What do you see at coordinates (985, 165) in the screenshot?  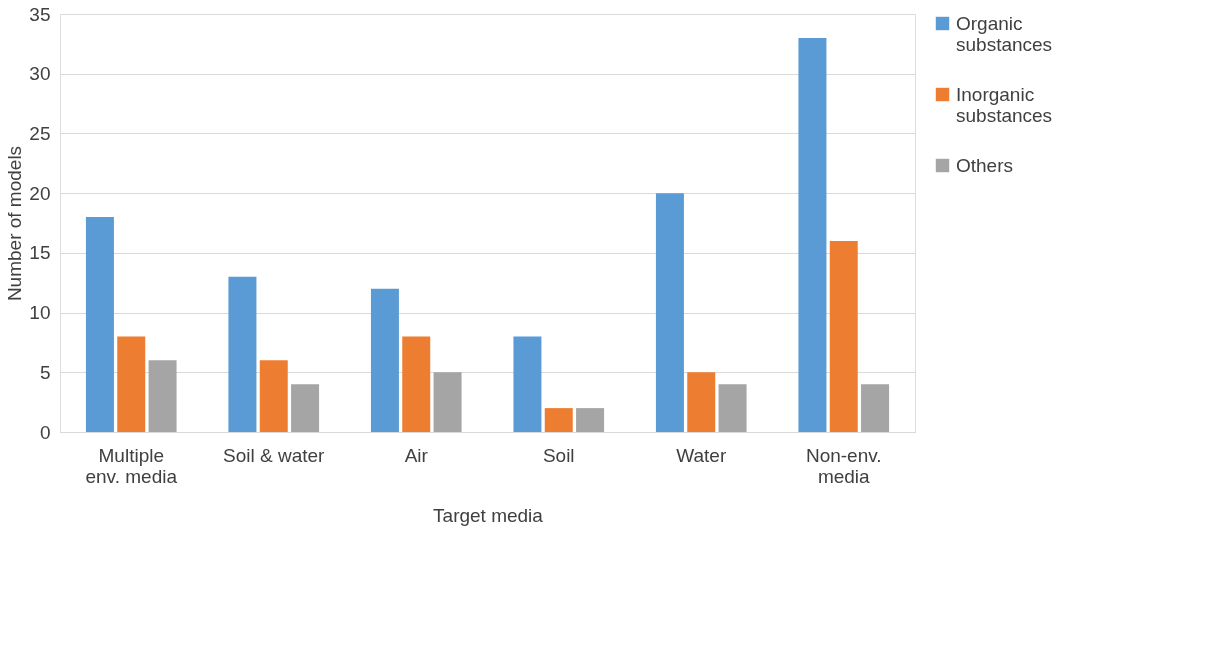 I see `legend-label: Others` at bounding box center [985, 165].